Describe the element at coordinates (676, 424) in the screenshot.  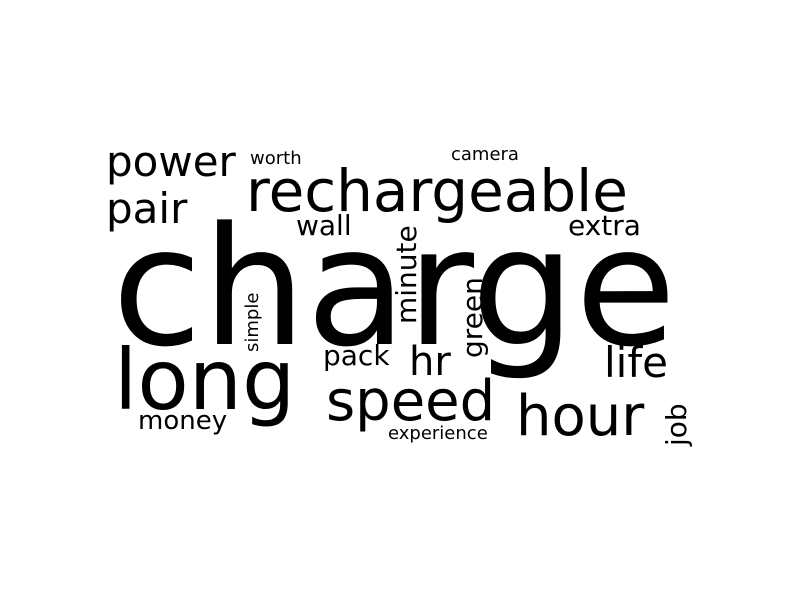
I see `word-job: job` at that location.